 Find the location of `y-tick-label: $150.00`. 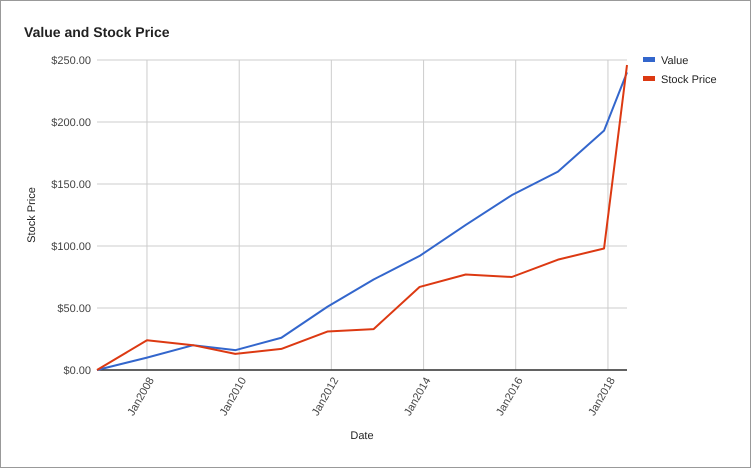

y-tick-label: $150.00 is located at coordinates (71, 184).